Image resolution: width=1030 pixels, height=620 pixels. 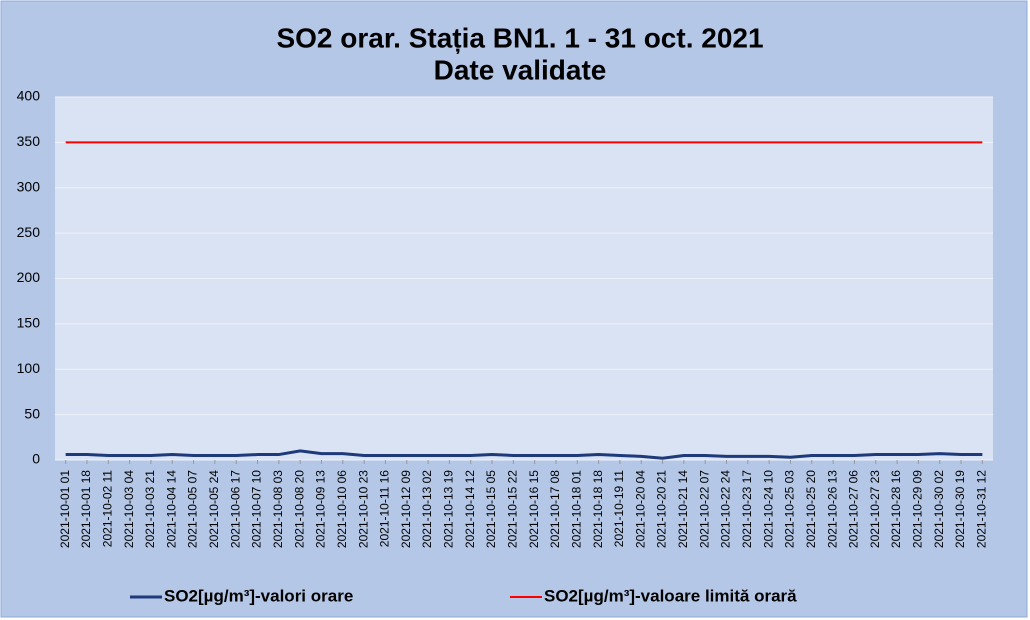 What do you see at coordinates (726, 509) in the screenshot?
I see `x-tick-label: 2021-10-22 24` at bounding box center [726, 509].